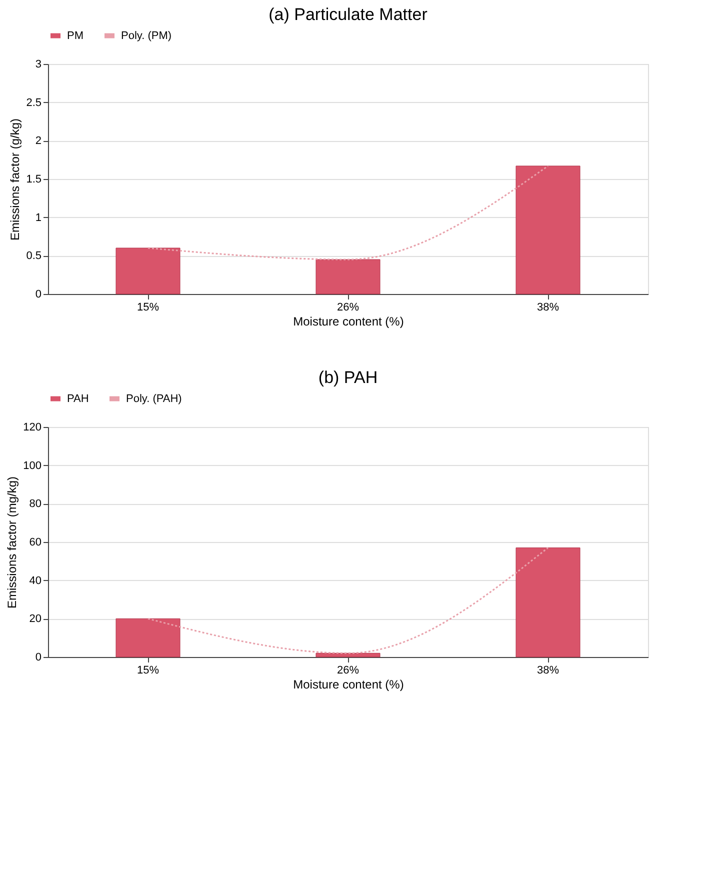  I want to click on legend-label: Poly. (PM), so click(146, 36).